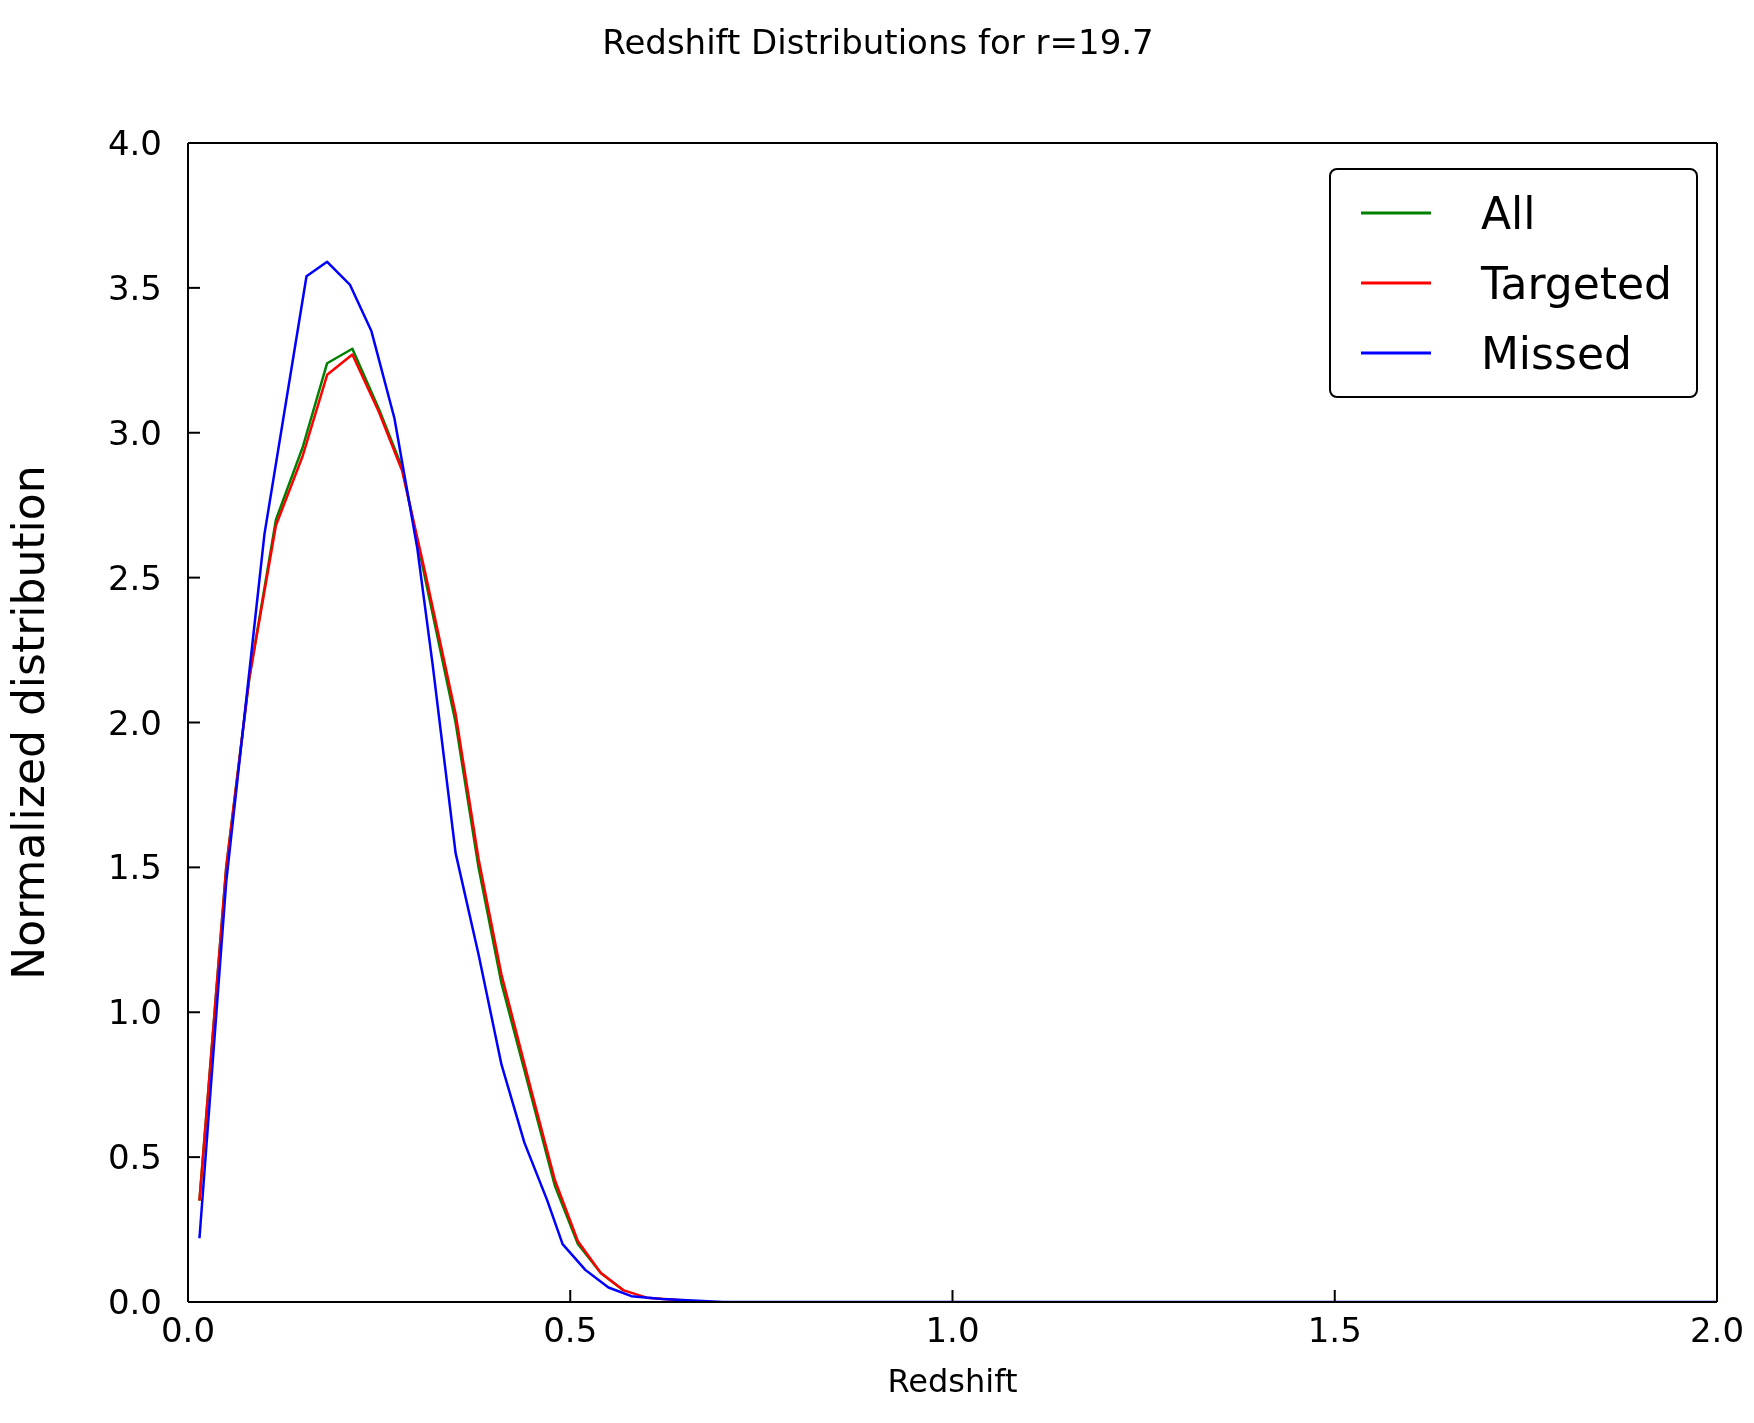 This screenshot has width=1754, height=1423. I want to click on y-tick-label: 0.0, so click(134, 1302).